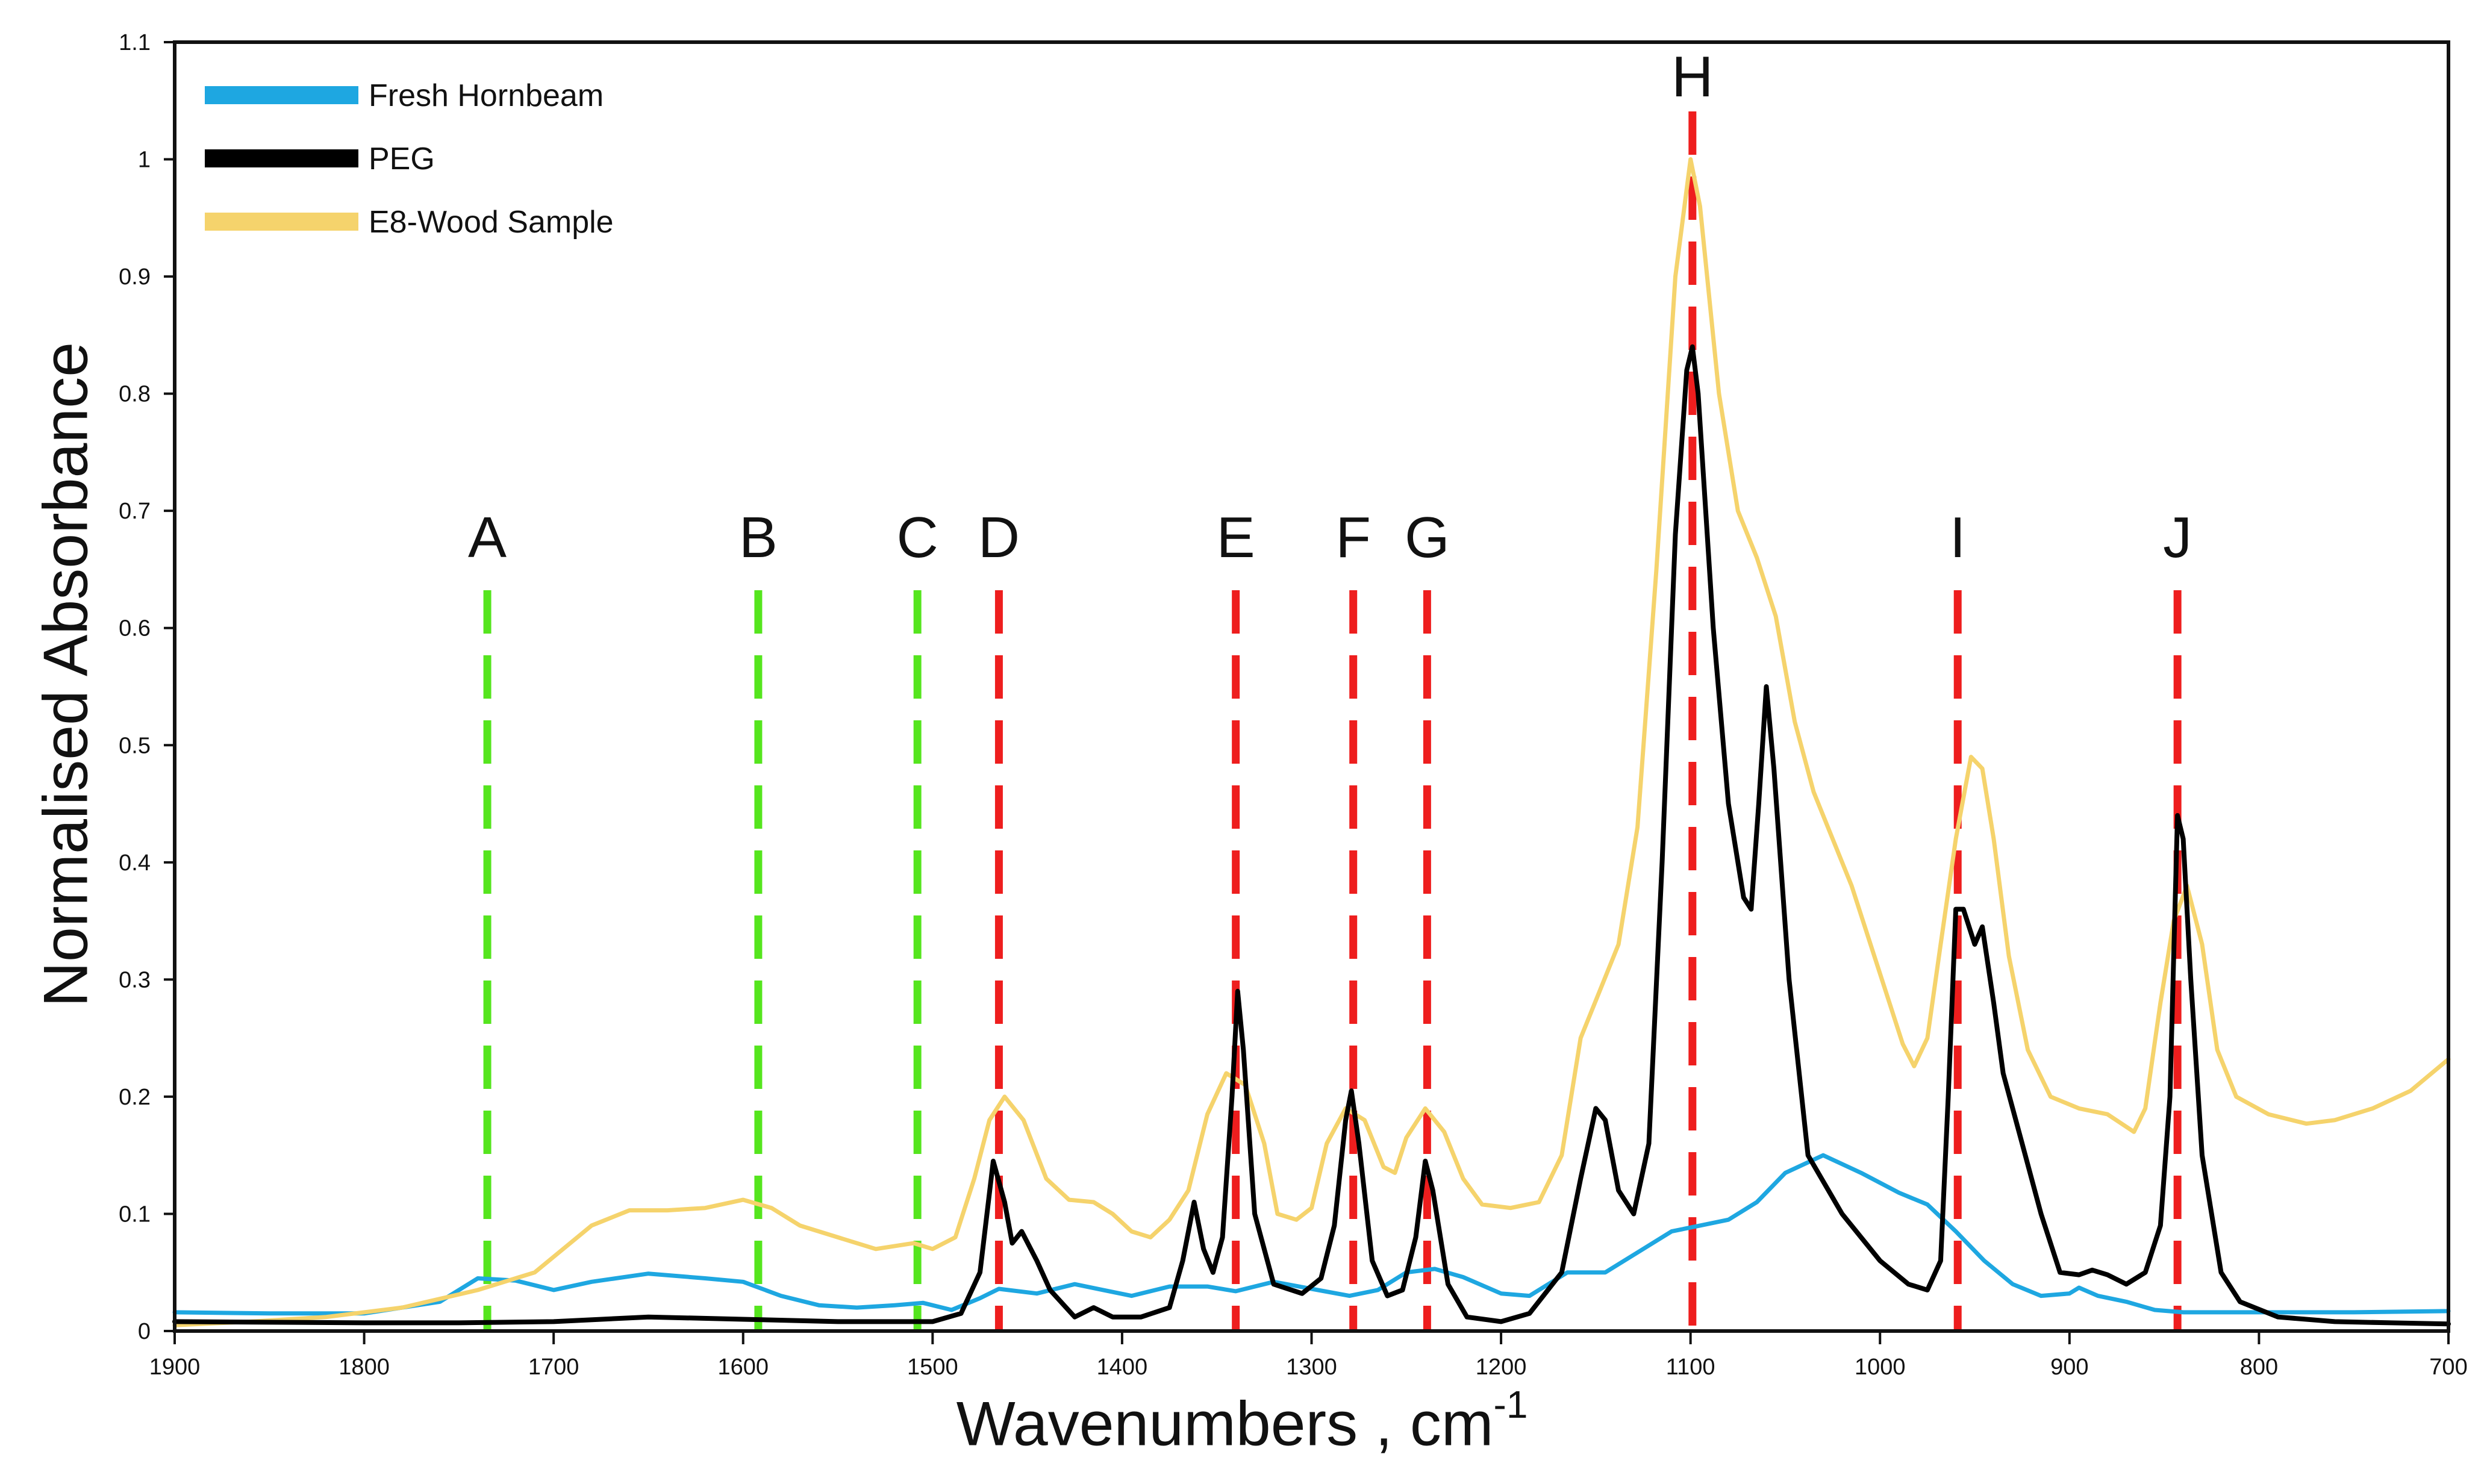  What do you see at coordinates (135, 1215) in the screenshot?
I see `y-tick-label: 0.1` at bounding box center [135, 1215].